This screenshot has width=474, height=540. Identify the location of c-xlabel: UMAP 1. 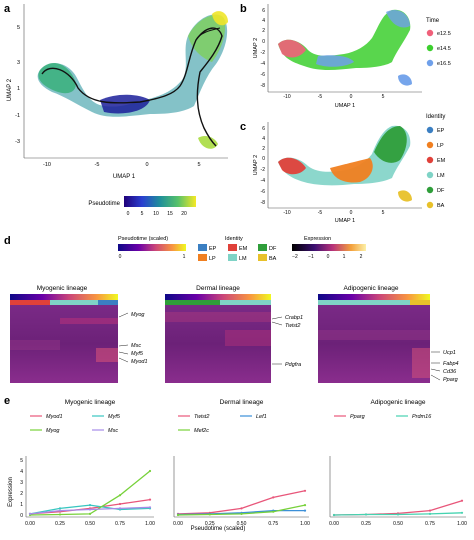
(345, 221).